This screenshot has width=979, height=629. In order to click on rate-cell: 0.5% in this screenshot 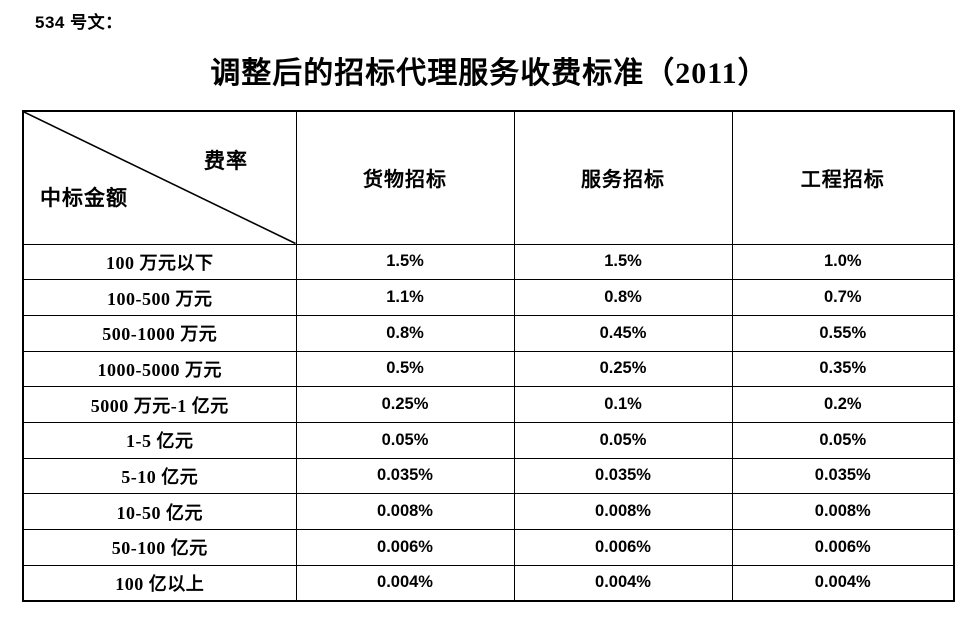, I will do `click(405, 369)`.